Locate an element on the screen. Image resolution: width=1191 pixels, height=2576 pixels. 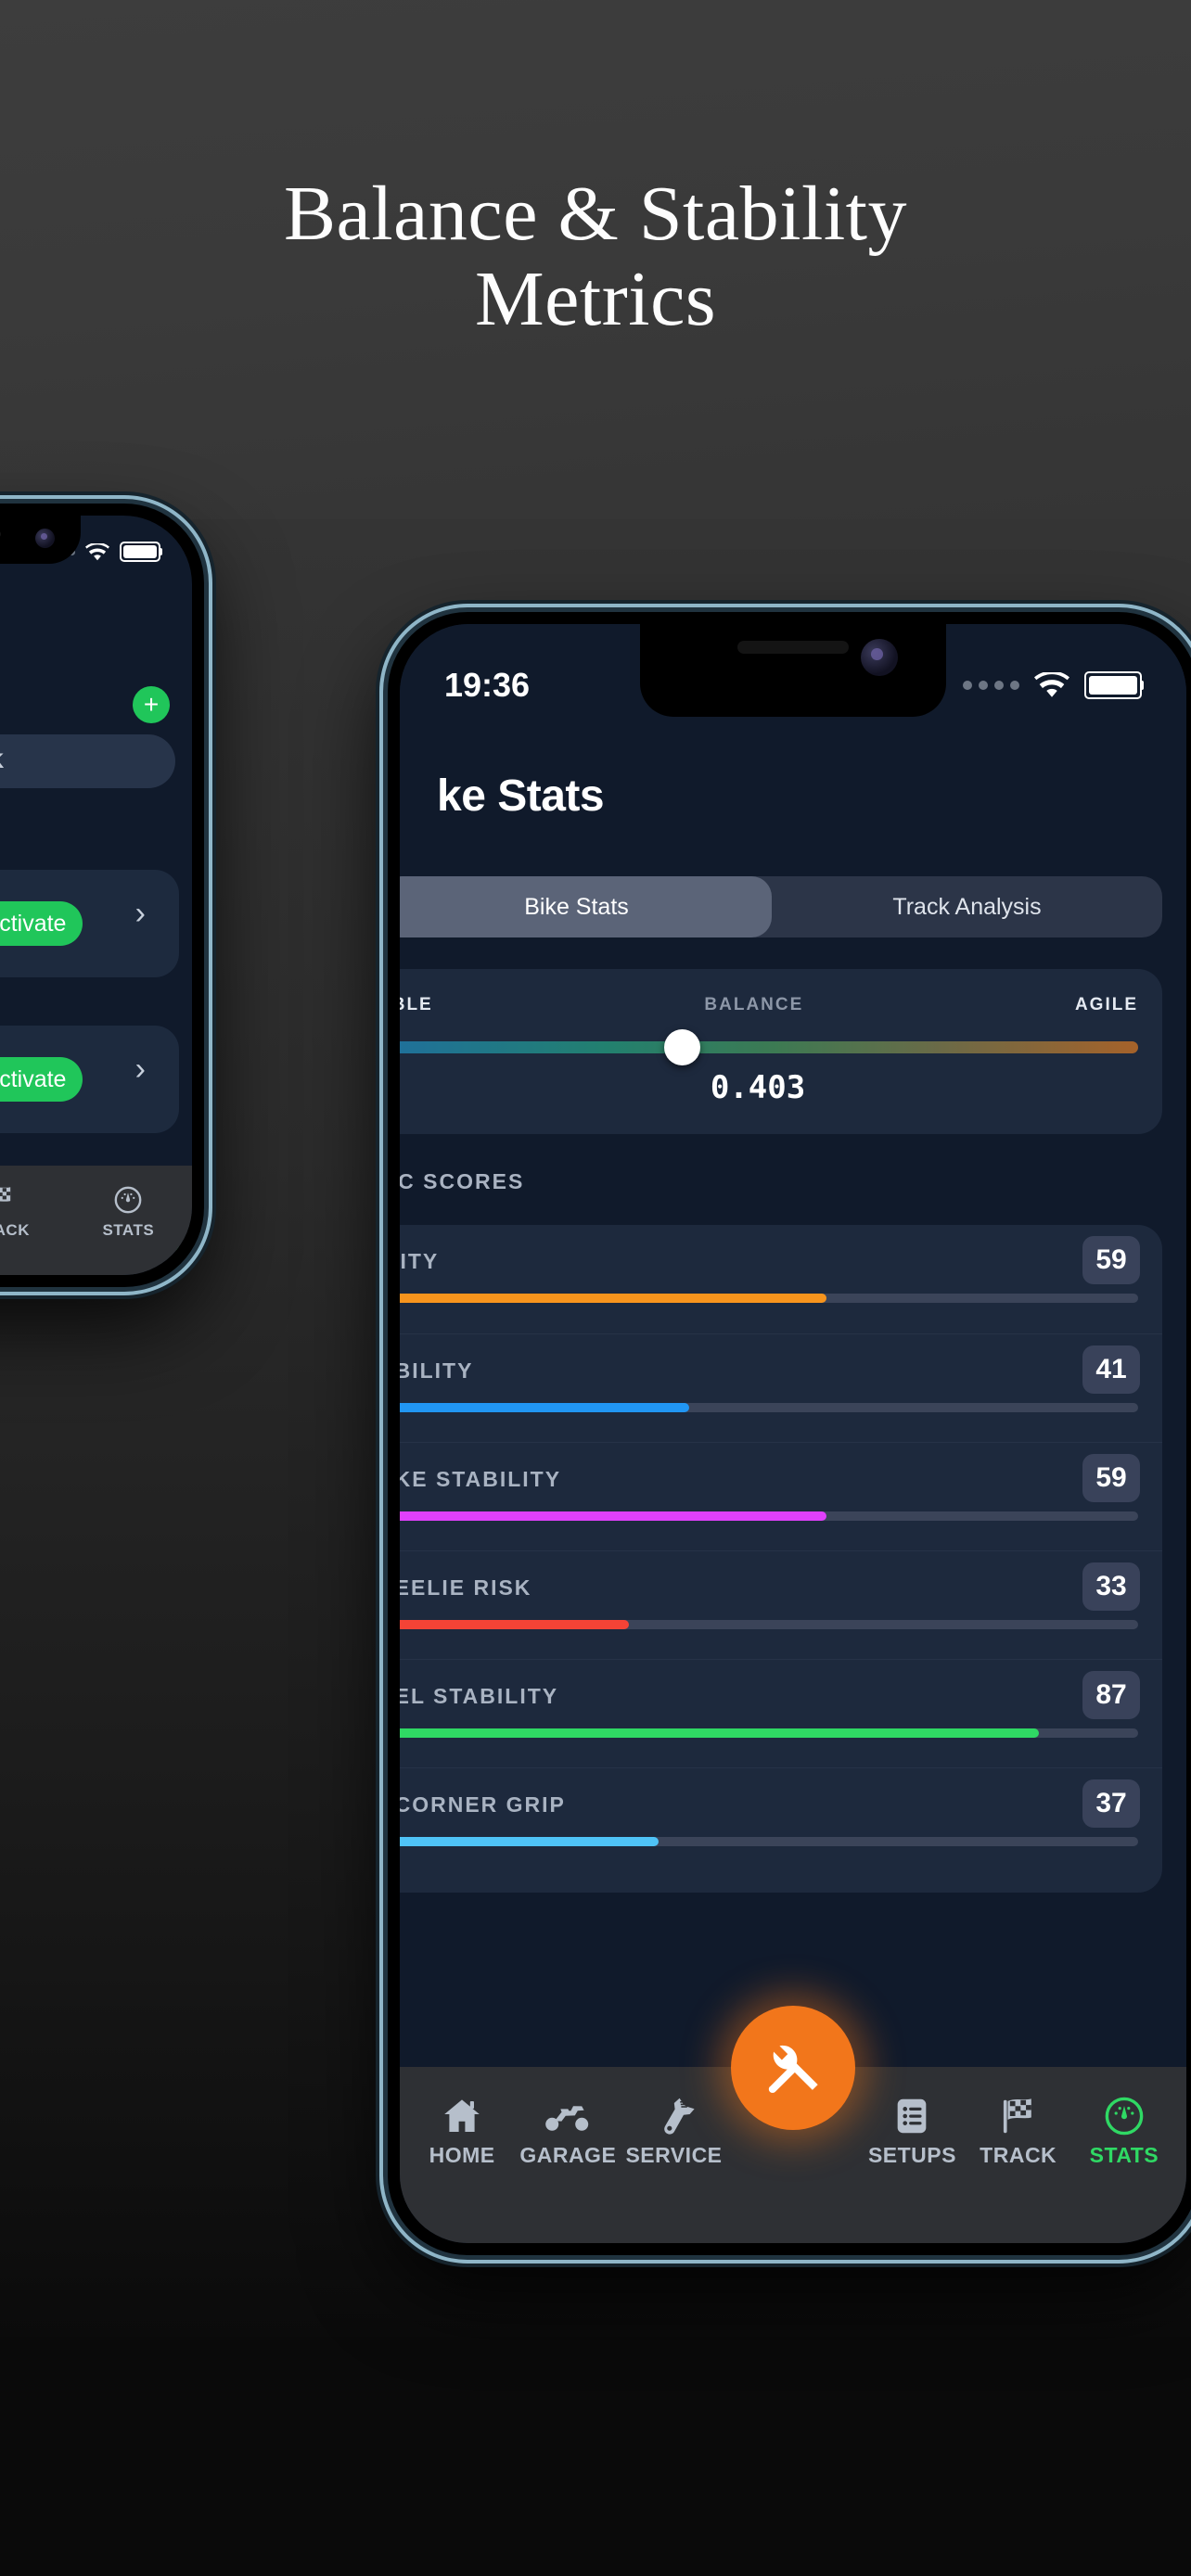
tab-label: Track Analysis is located at coordinates (967, 907).